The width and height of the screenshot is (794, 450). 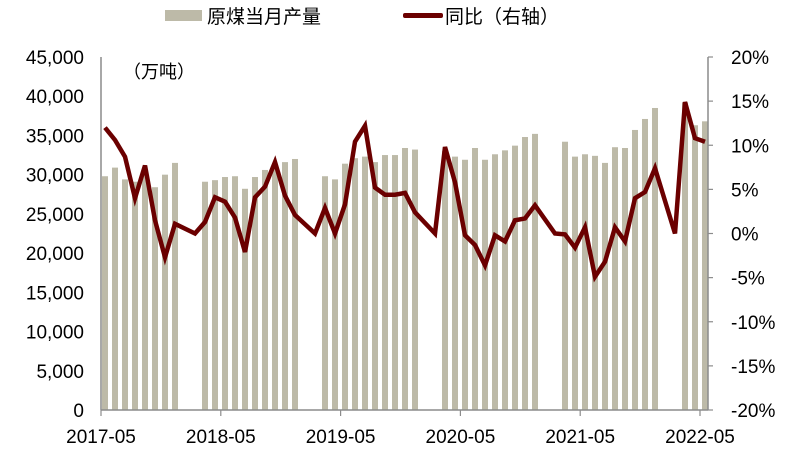 I want to click on right-tick-label: 0%, so click(x=745, y=235).